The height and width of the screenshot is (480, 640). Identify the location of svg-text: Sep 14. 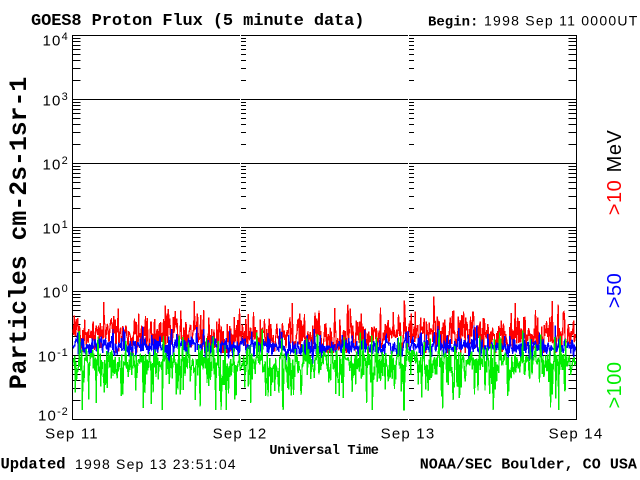
(576, 434).